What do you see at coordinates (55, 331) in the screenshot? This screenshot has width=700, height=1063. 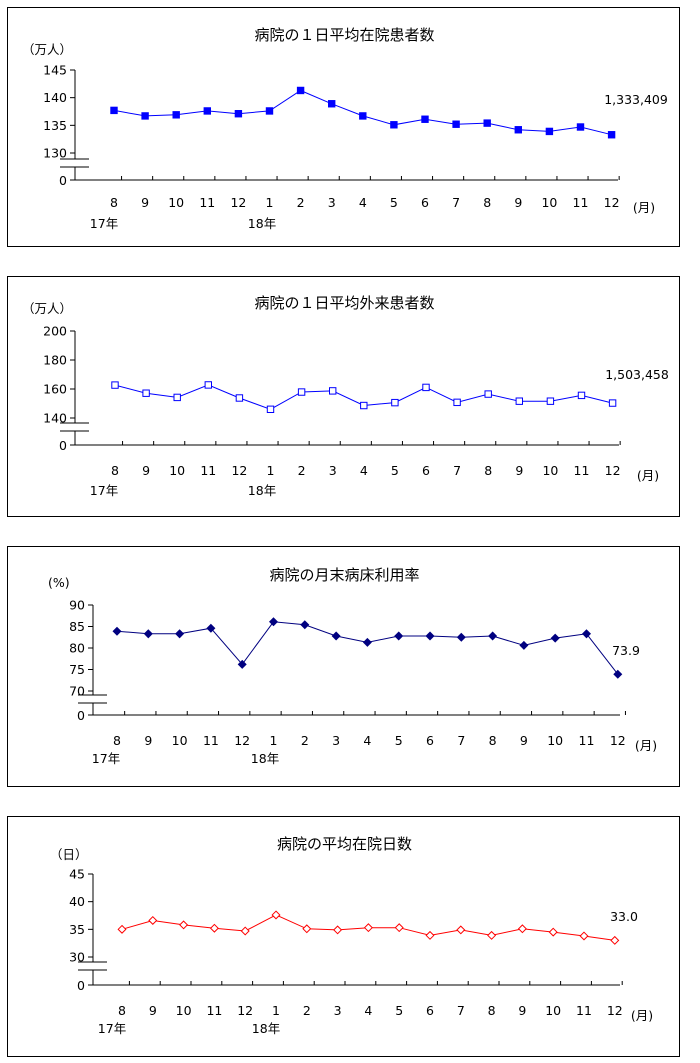 I see `y-tick-label: 200` at bounding box center [55, 331].